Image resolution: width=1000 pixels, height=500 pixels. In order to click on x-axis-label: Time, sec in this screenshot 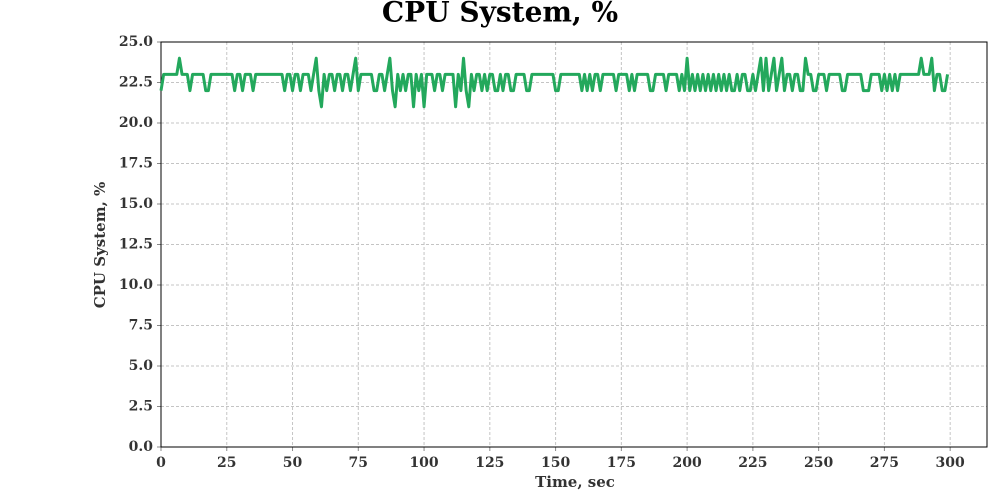, I will do `click(575, 482)`.